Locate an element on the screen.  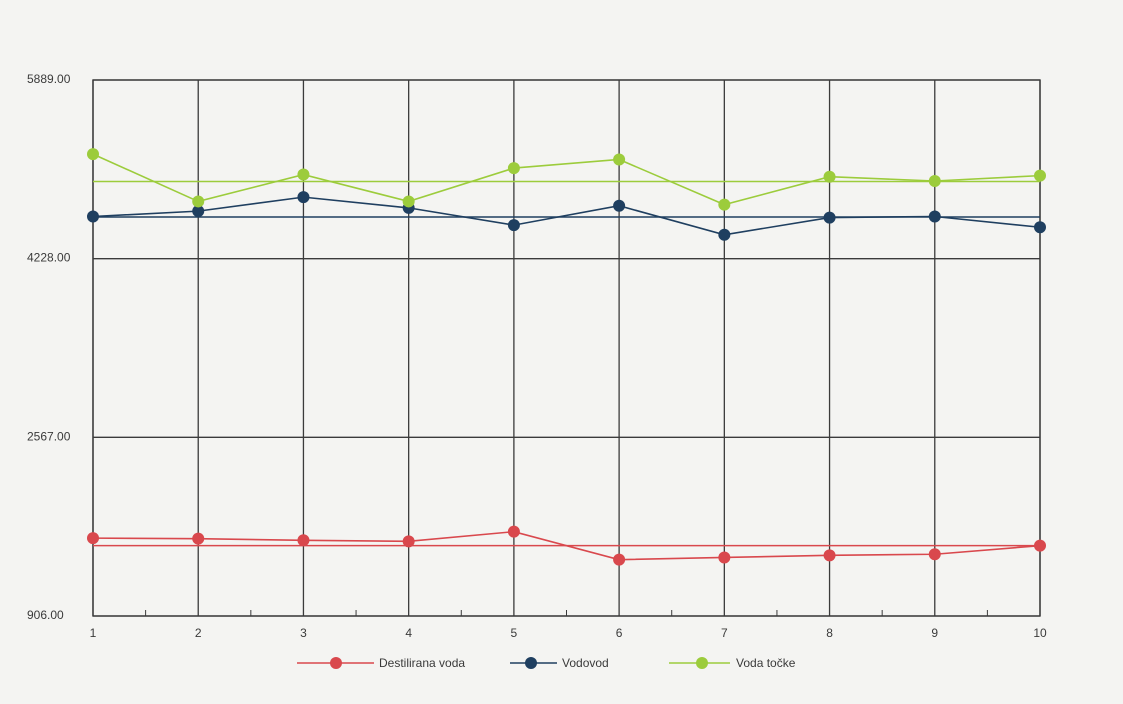
legend-item: Destilirana voda is located at coordinates (381, 663).